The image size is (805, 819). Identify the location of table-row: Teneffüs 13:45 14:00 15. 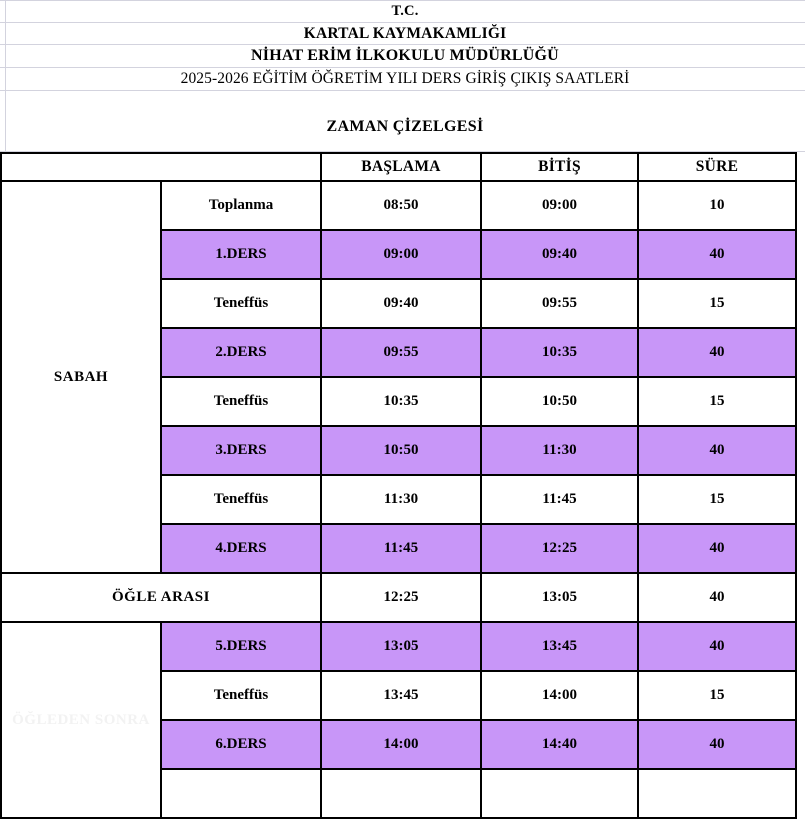
(399, 695).